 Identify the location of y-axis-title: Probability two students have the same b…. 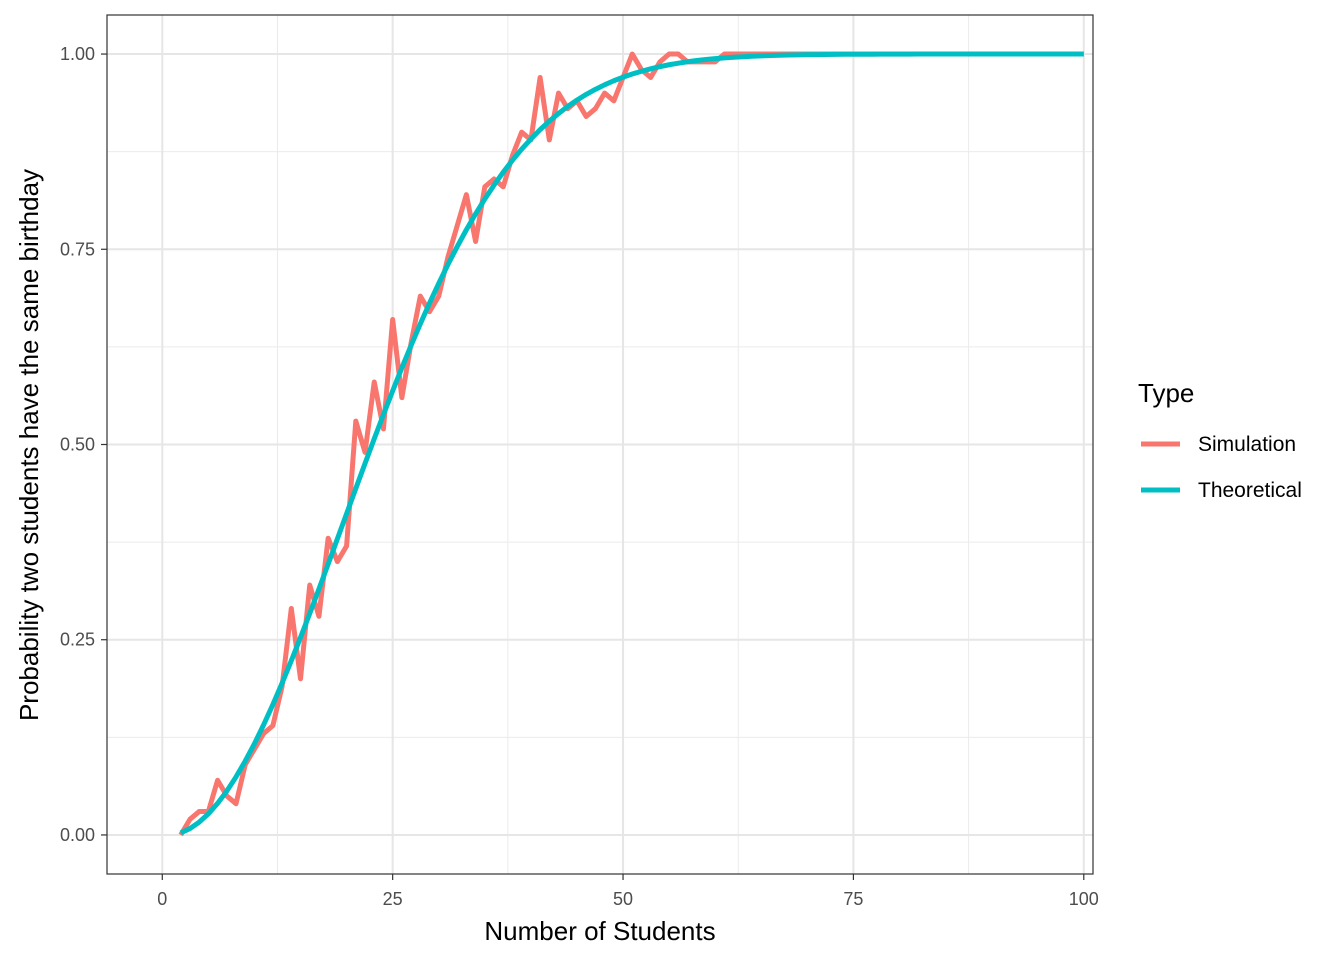
(29, 445).